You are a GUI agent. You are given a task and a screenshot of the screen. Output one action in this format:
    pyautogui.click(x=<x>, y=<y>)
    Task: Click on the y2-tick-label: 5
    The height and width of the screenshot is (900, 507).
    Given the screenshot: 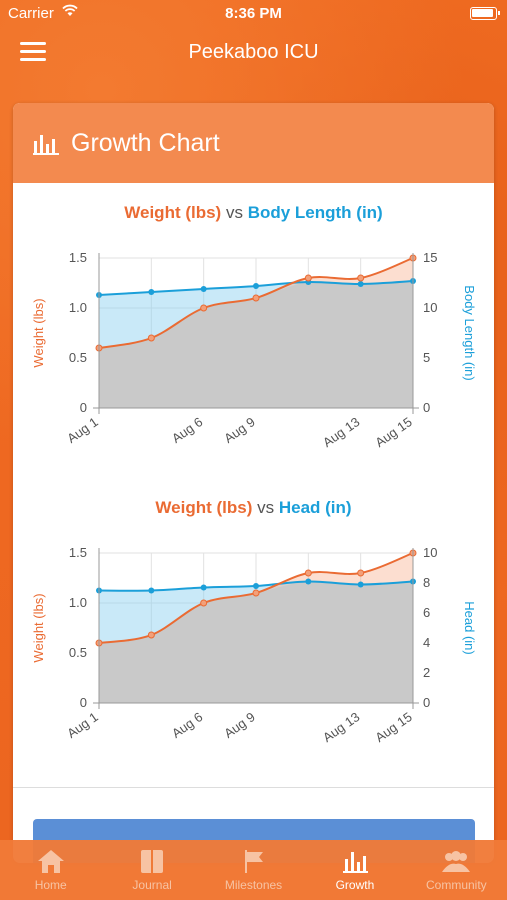 What is the action you would take?
    pyautogui.click(x=426, y=357)
    